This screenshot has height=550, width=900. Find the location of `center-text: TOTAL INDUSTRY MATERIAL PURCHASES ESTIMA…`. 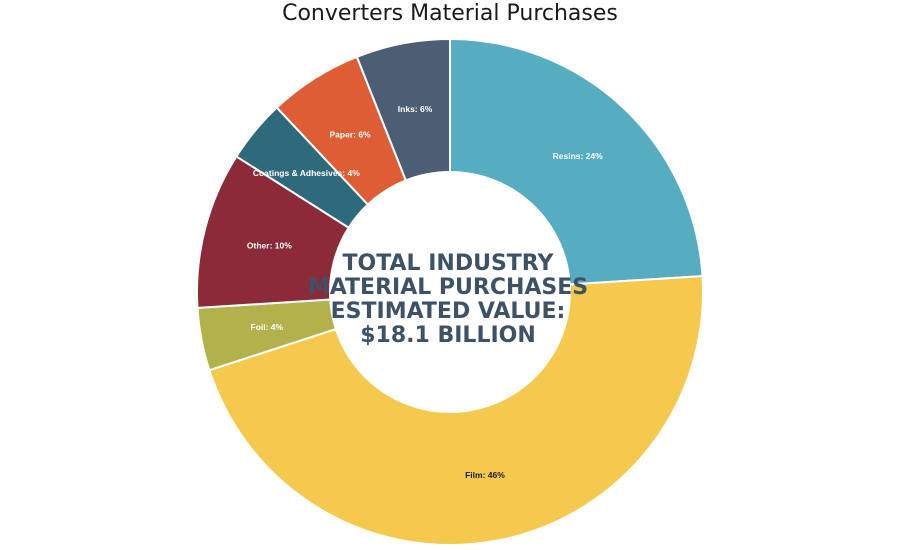

center-text: TOTAL INDUSTRY MATERIAL PURCHASES ESTIMA… is located at coordinates (448, 299).